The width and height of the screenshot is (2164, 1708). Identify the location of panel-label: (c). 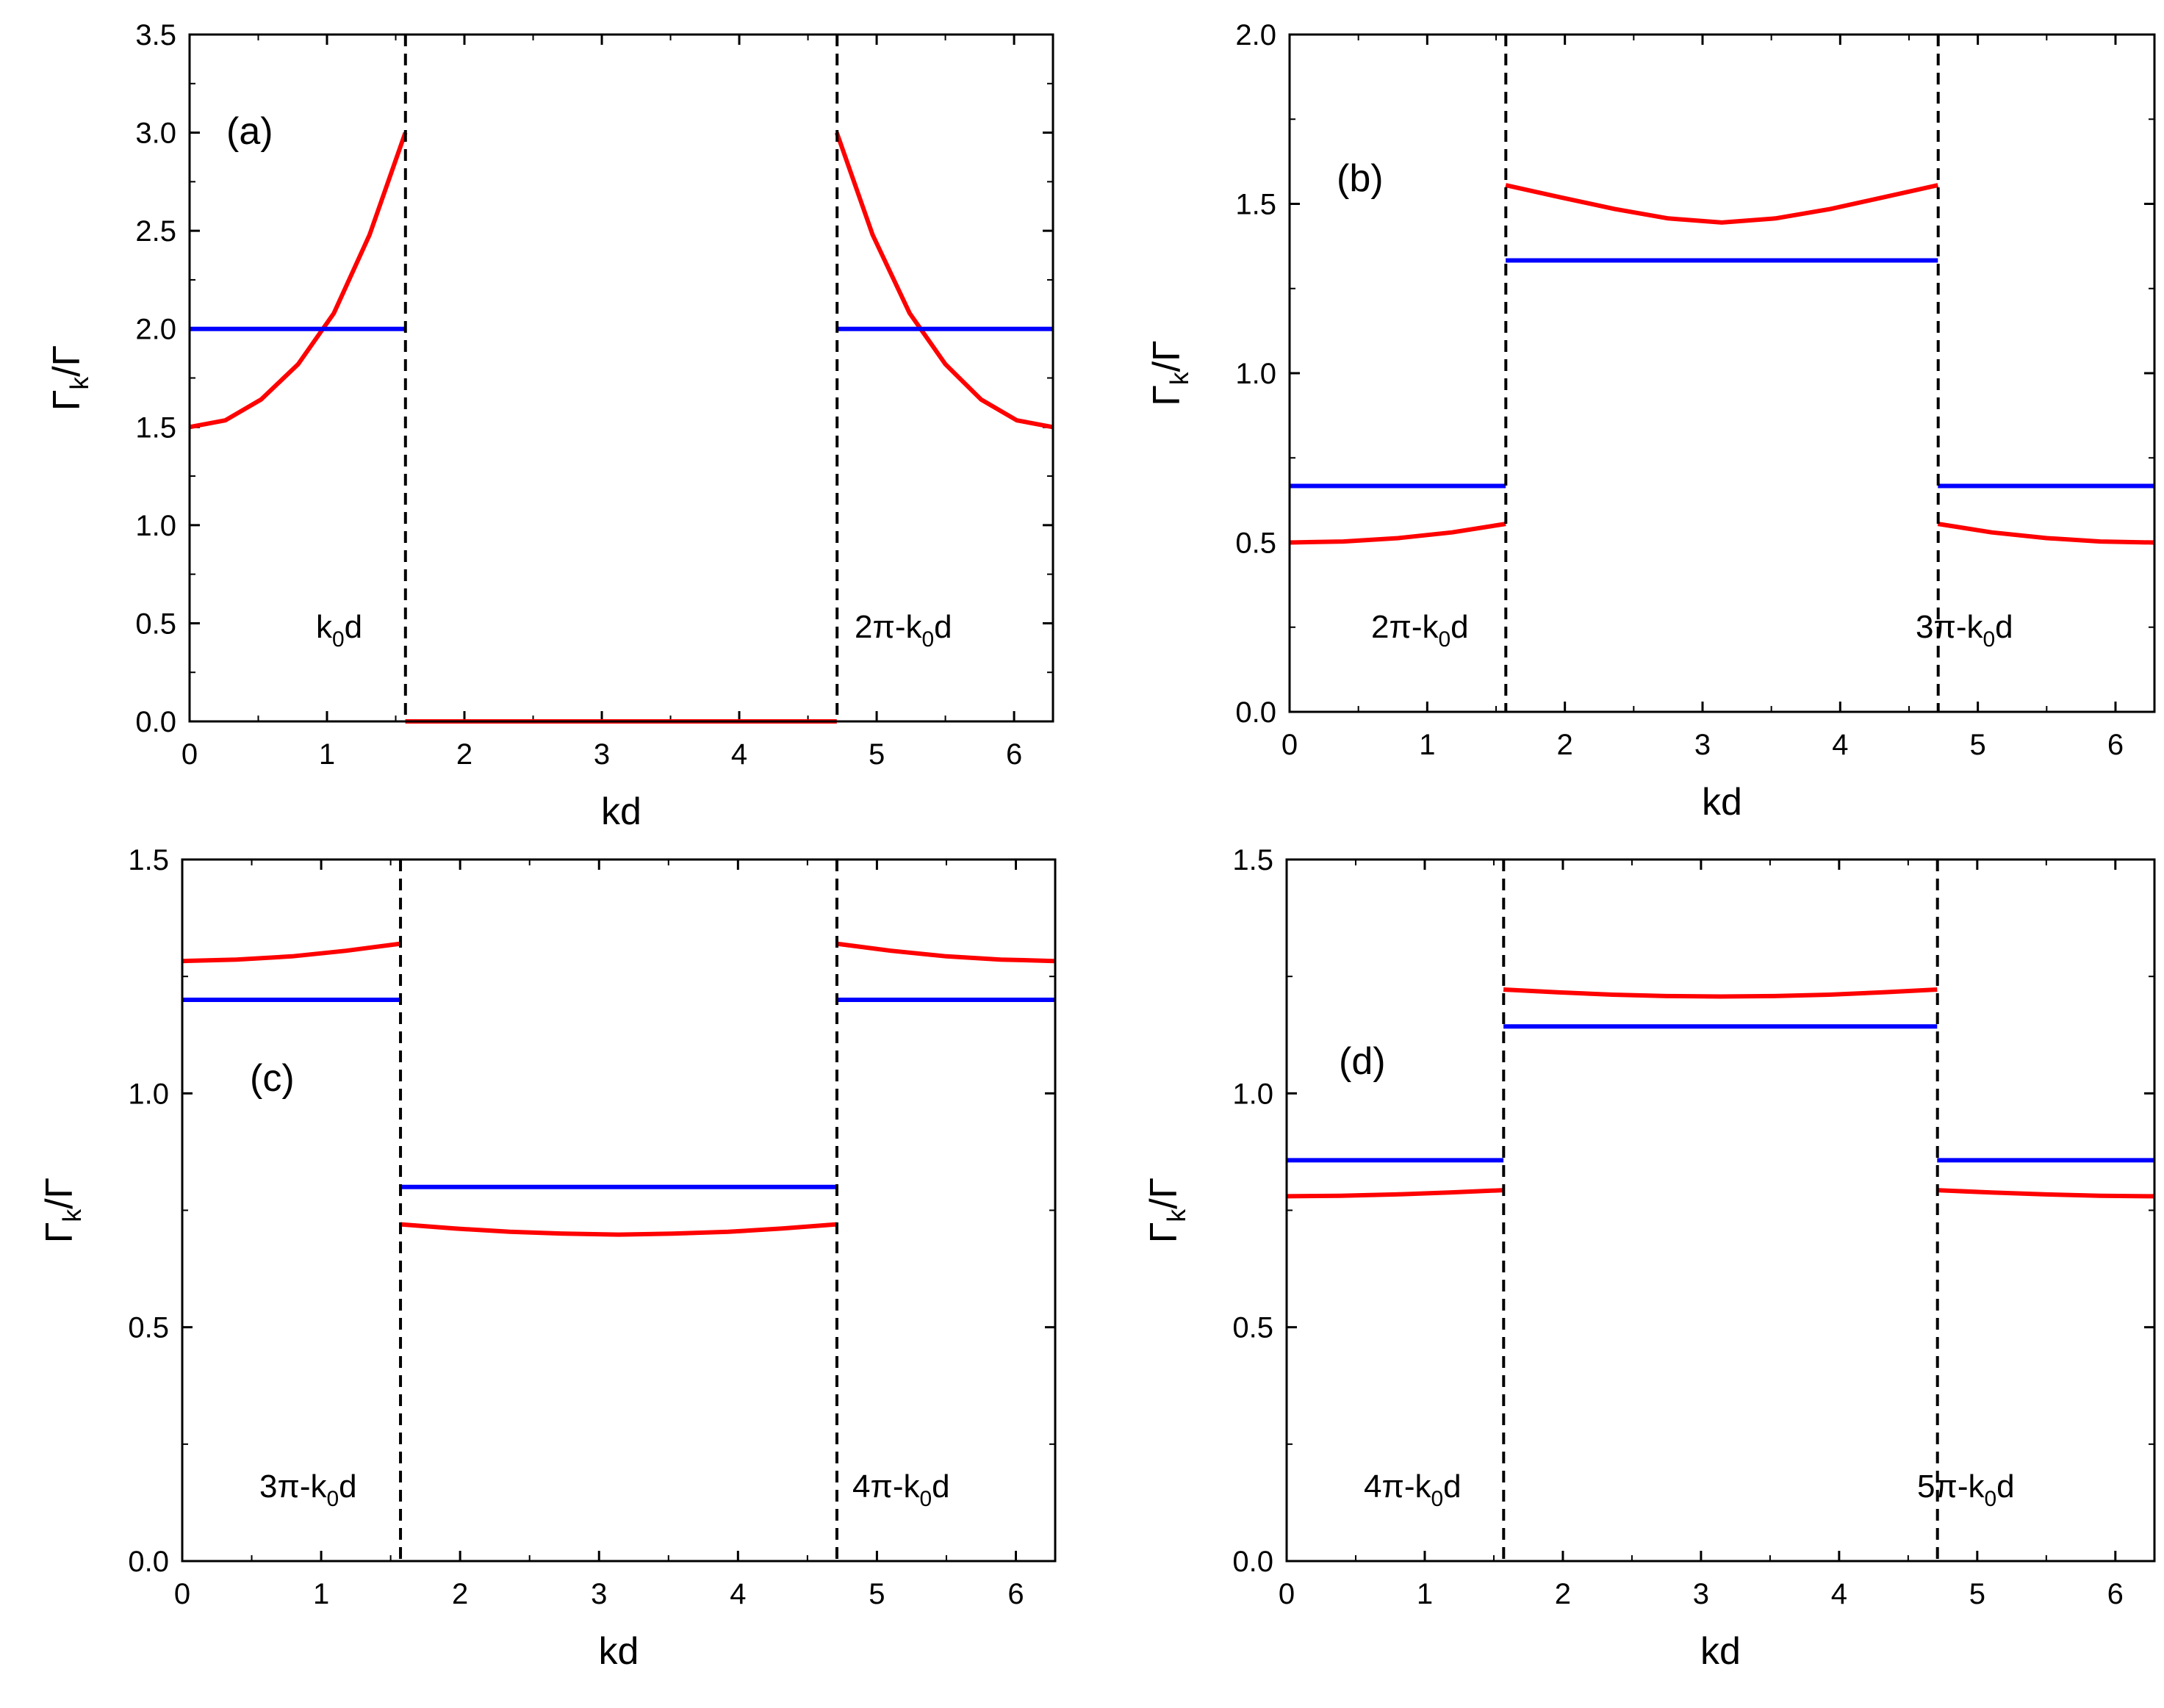
(272, 1078).